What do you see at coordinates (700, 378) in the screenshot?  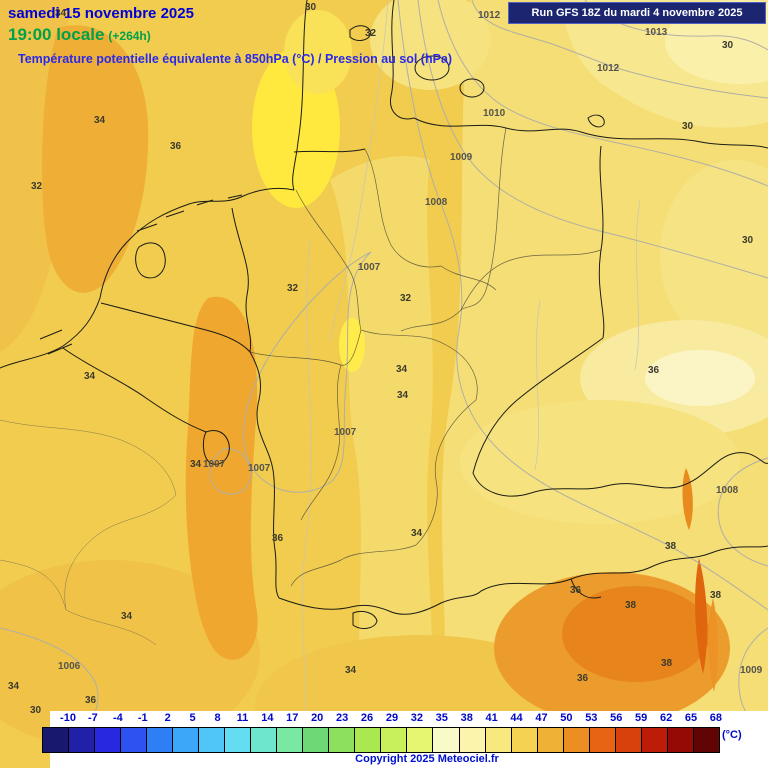 I see `region-pale-east-core` at bounding box center [700, 378].